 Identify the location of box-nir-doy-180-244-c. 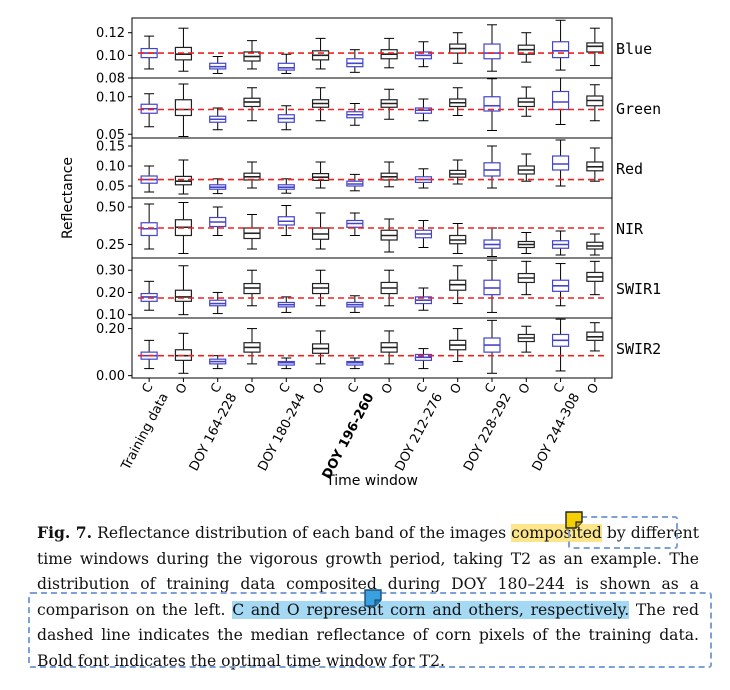
(286, 220).